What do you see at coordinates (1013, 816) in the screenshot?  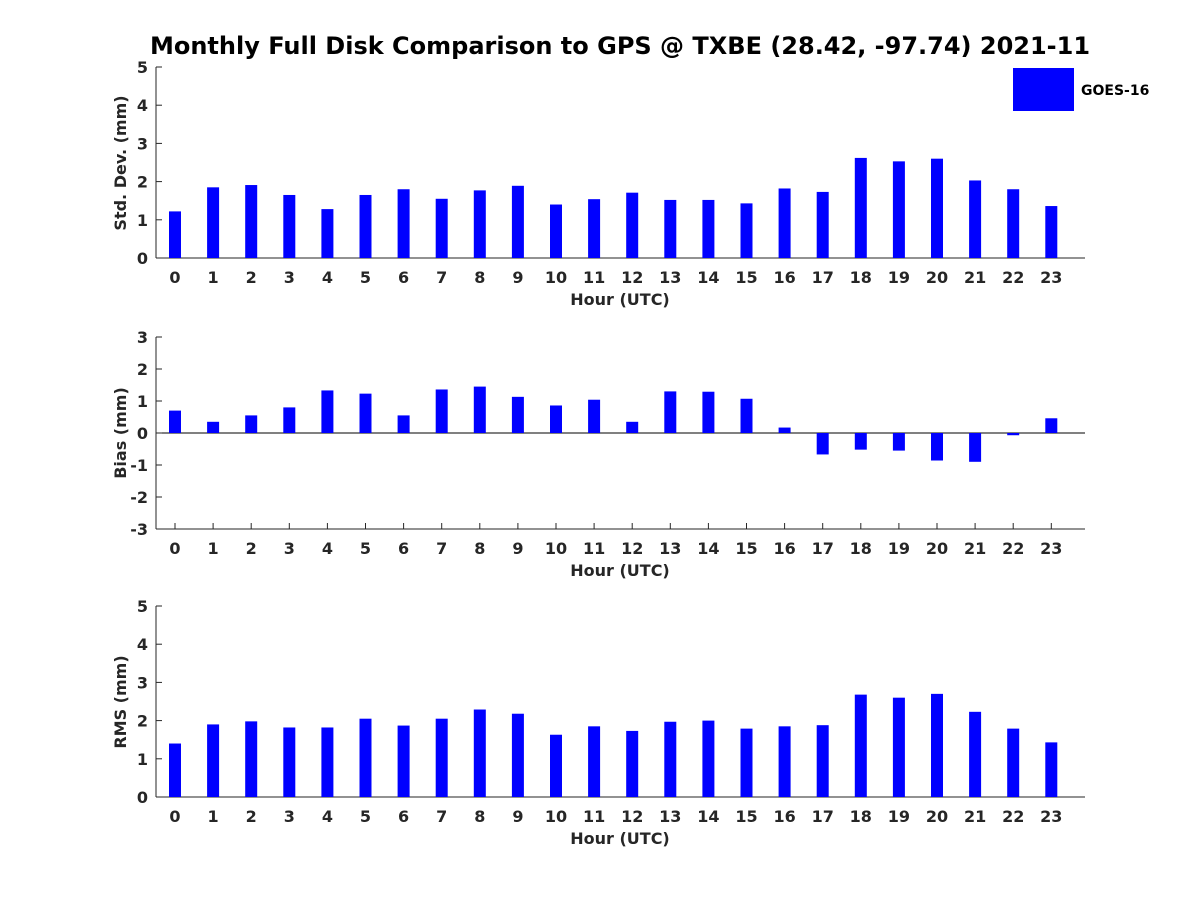 I see `x-tick-label: 22` at bounding box center [1013, 816].